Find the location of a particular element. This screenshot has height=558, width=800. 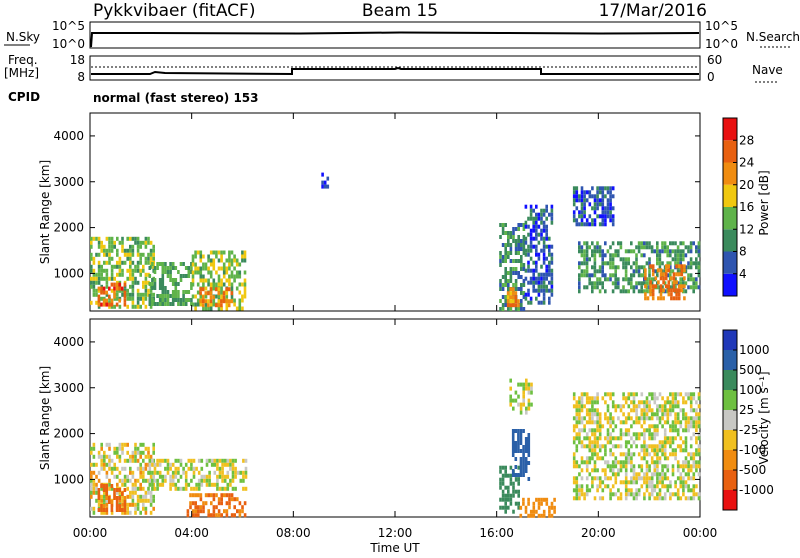

velocity-y-axis-label: Slant Range [km] is located at coordinates (45, 418).